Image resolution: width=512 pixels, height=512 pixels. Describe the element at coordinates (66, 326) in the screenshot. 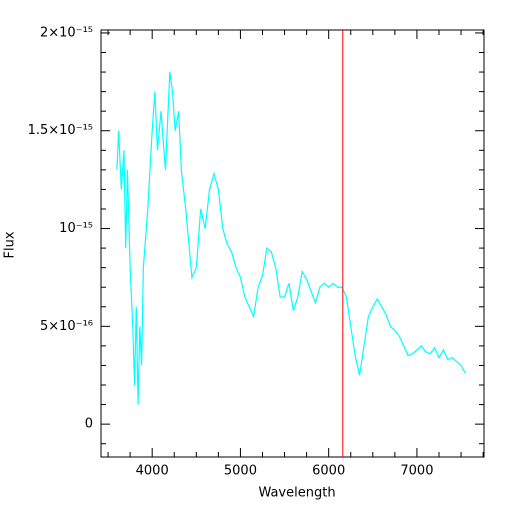

I see `y-tick-label: 5×10⁻¹⁶` at that location.